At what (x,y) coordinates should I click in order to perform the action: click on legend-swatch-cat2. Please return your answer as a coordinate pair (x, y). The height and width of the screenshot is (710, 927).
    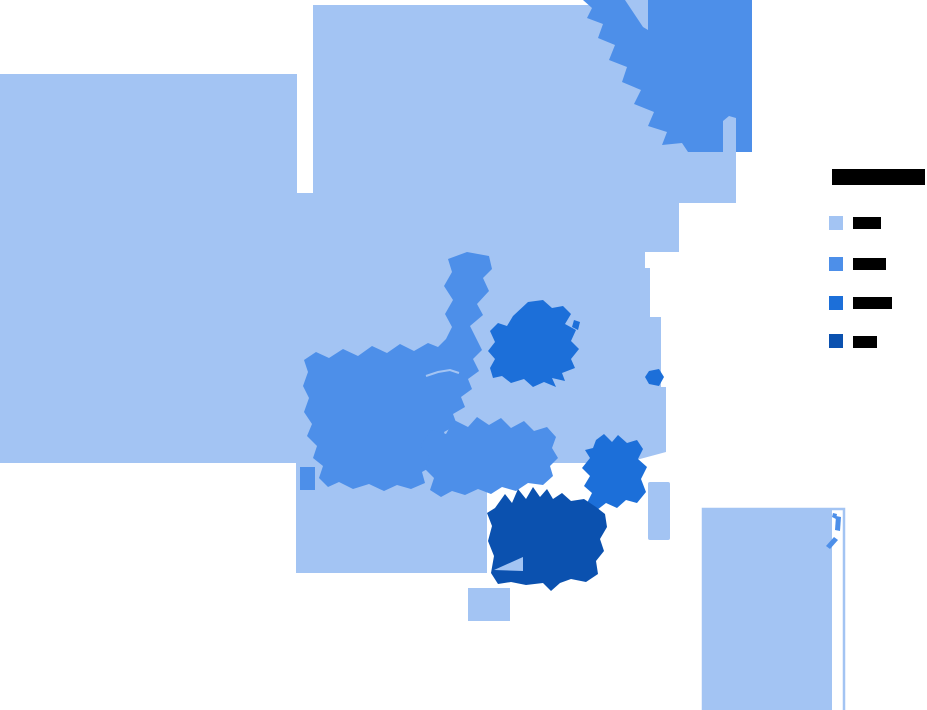
    Looking at the image, I should click on (836, 264).